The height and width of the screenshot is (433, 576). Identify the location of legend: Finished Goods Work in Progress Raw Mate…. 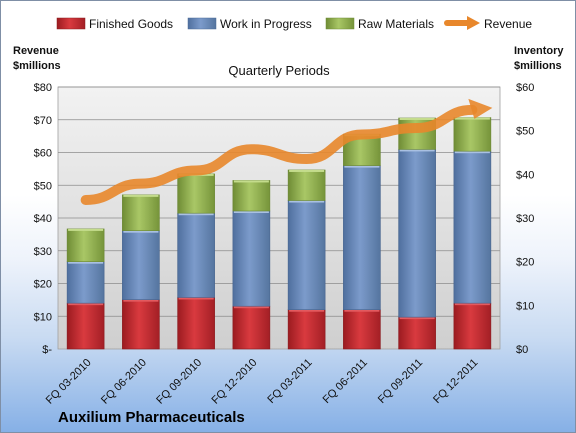
(294, 23).